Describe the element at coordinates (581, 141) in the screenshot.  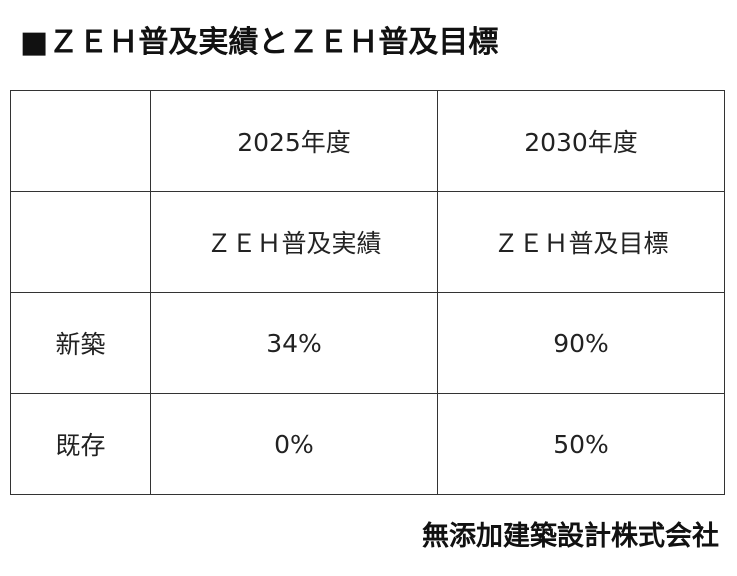
I see `column-header-2030: 2030年度` at that location.